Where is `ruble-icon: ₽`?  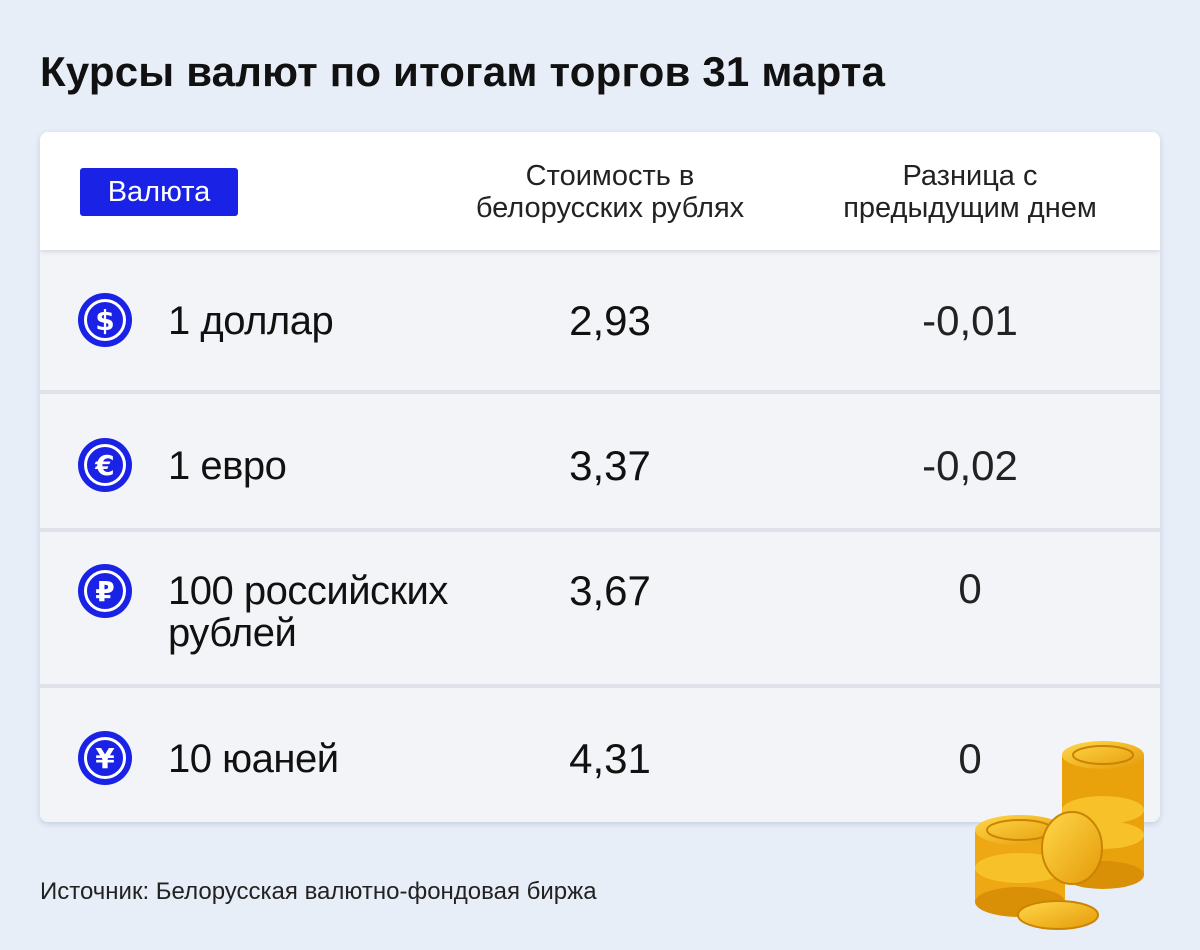
ruble-icon: ₽ is located at coordinates (105, 591).